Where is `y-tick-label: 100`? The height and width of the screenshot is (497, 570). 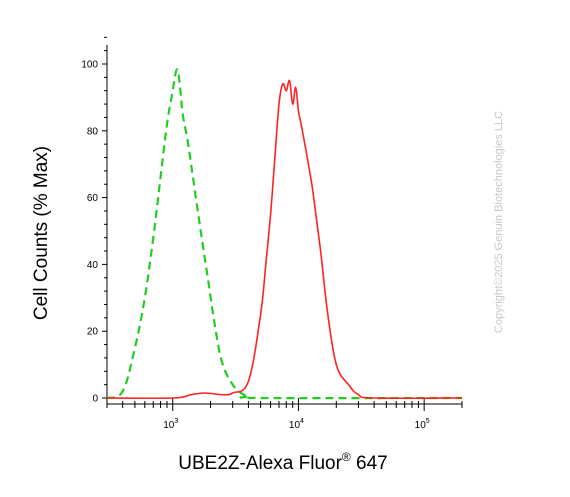
y-tick-label: 100 is located at coordinates (89, 65).